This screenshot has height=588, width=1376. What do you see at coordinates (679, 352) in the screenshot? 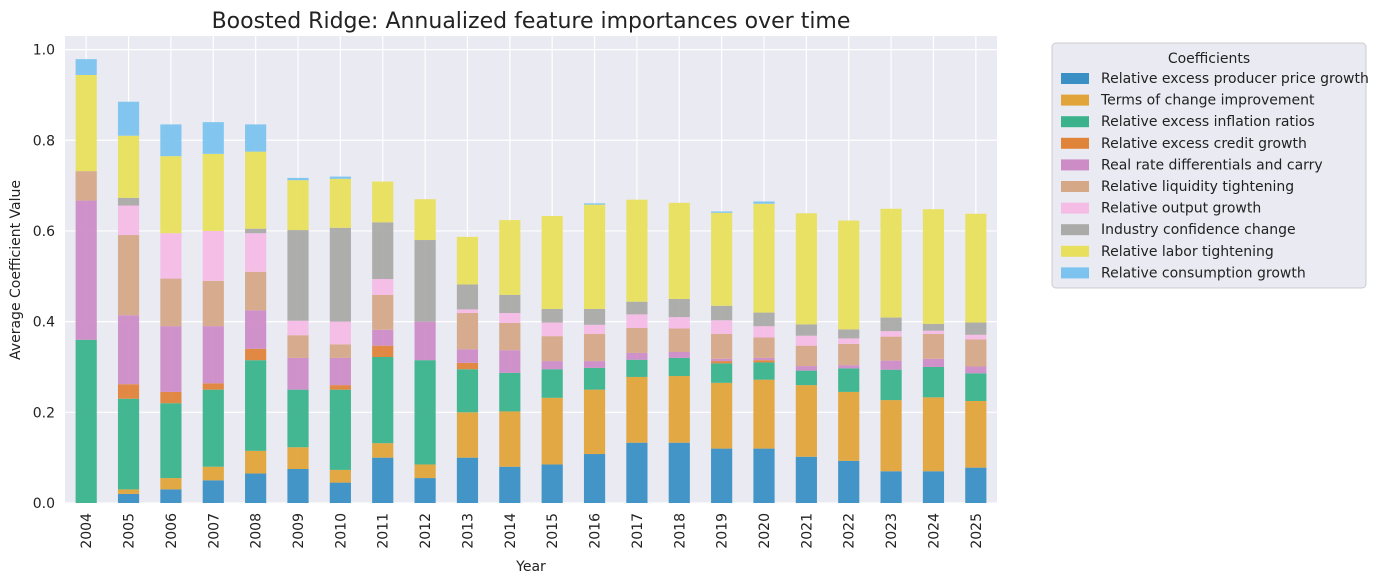
I see `bar-stack-2018` at bounding box center [679, 352].